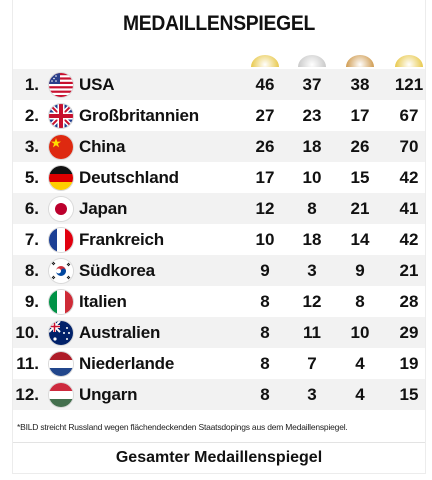 The width and height of the screenshot is (432, 480). What do you see at coordinates (312, 363) in the screenshot?
I see `silver-count: 7` at bounding box center [312, 363].